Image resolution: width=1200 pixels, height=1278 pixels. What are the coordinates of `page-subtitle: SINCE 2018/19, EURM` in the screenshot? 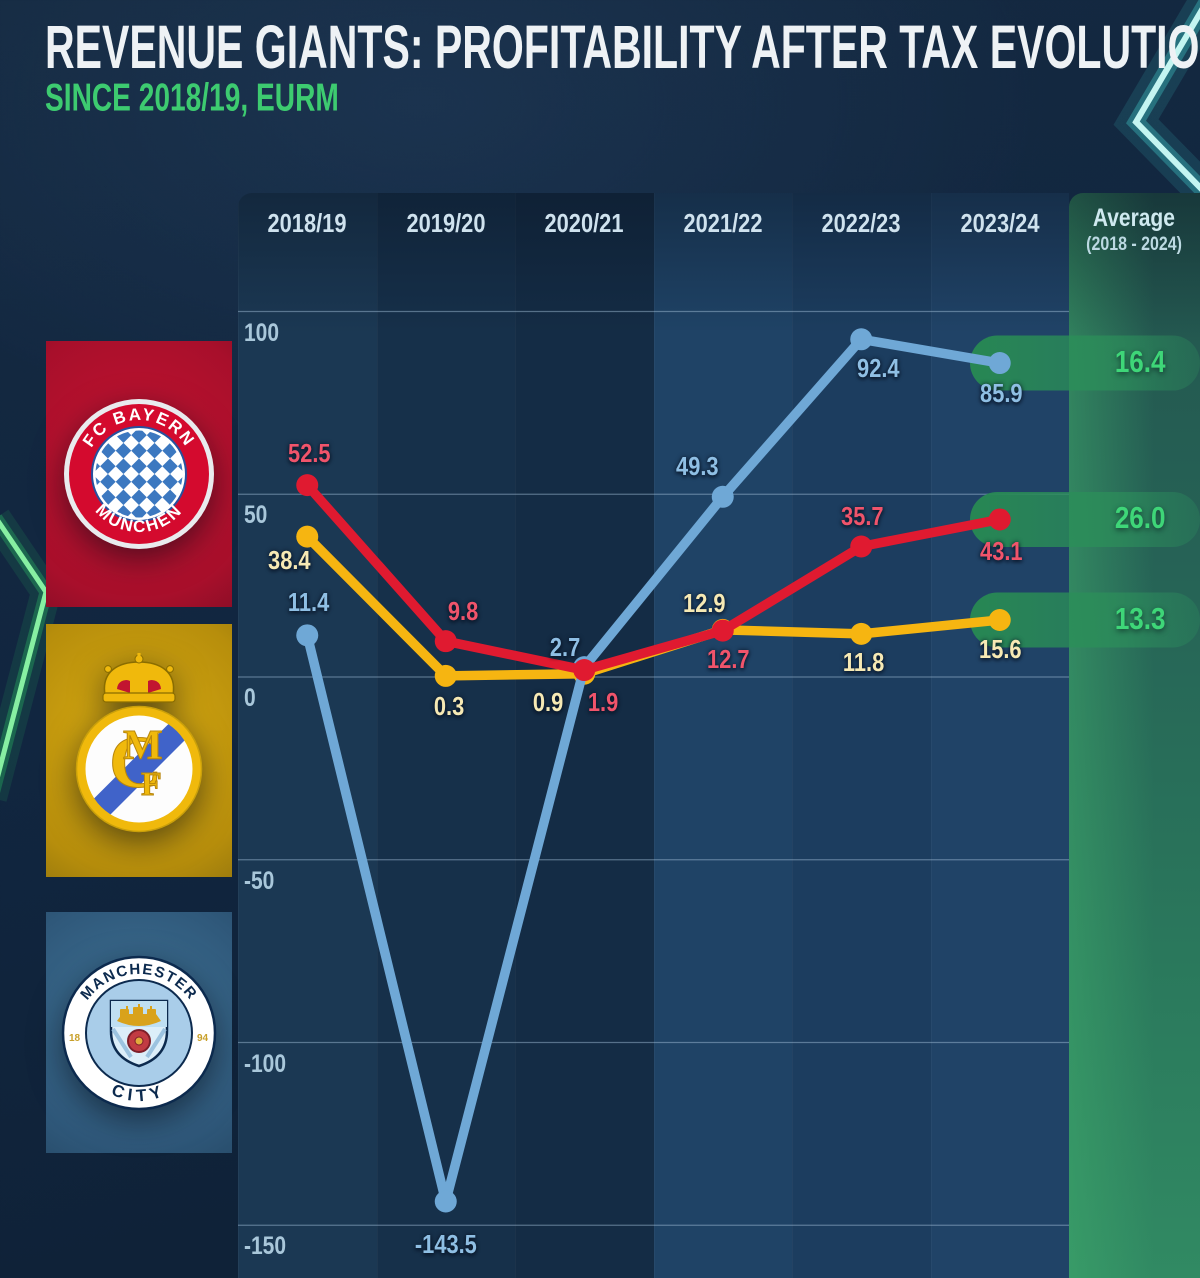 It's located at (192, 98).